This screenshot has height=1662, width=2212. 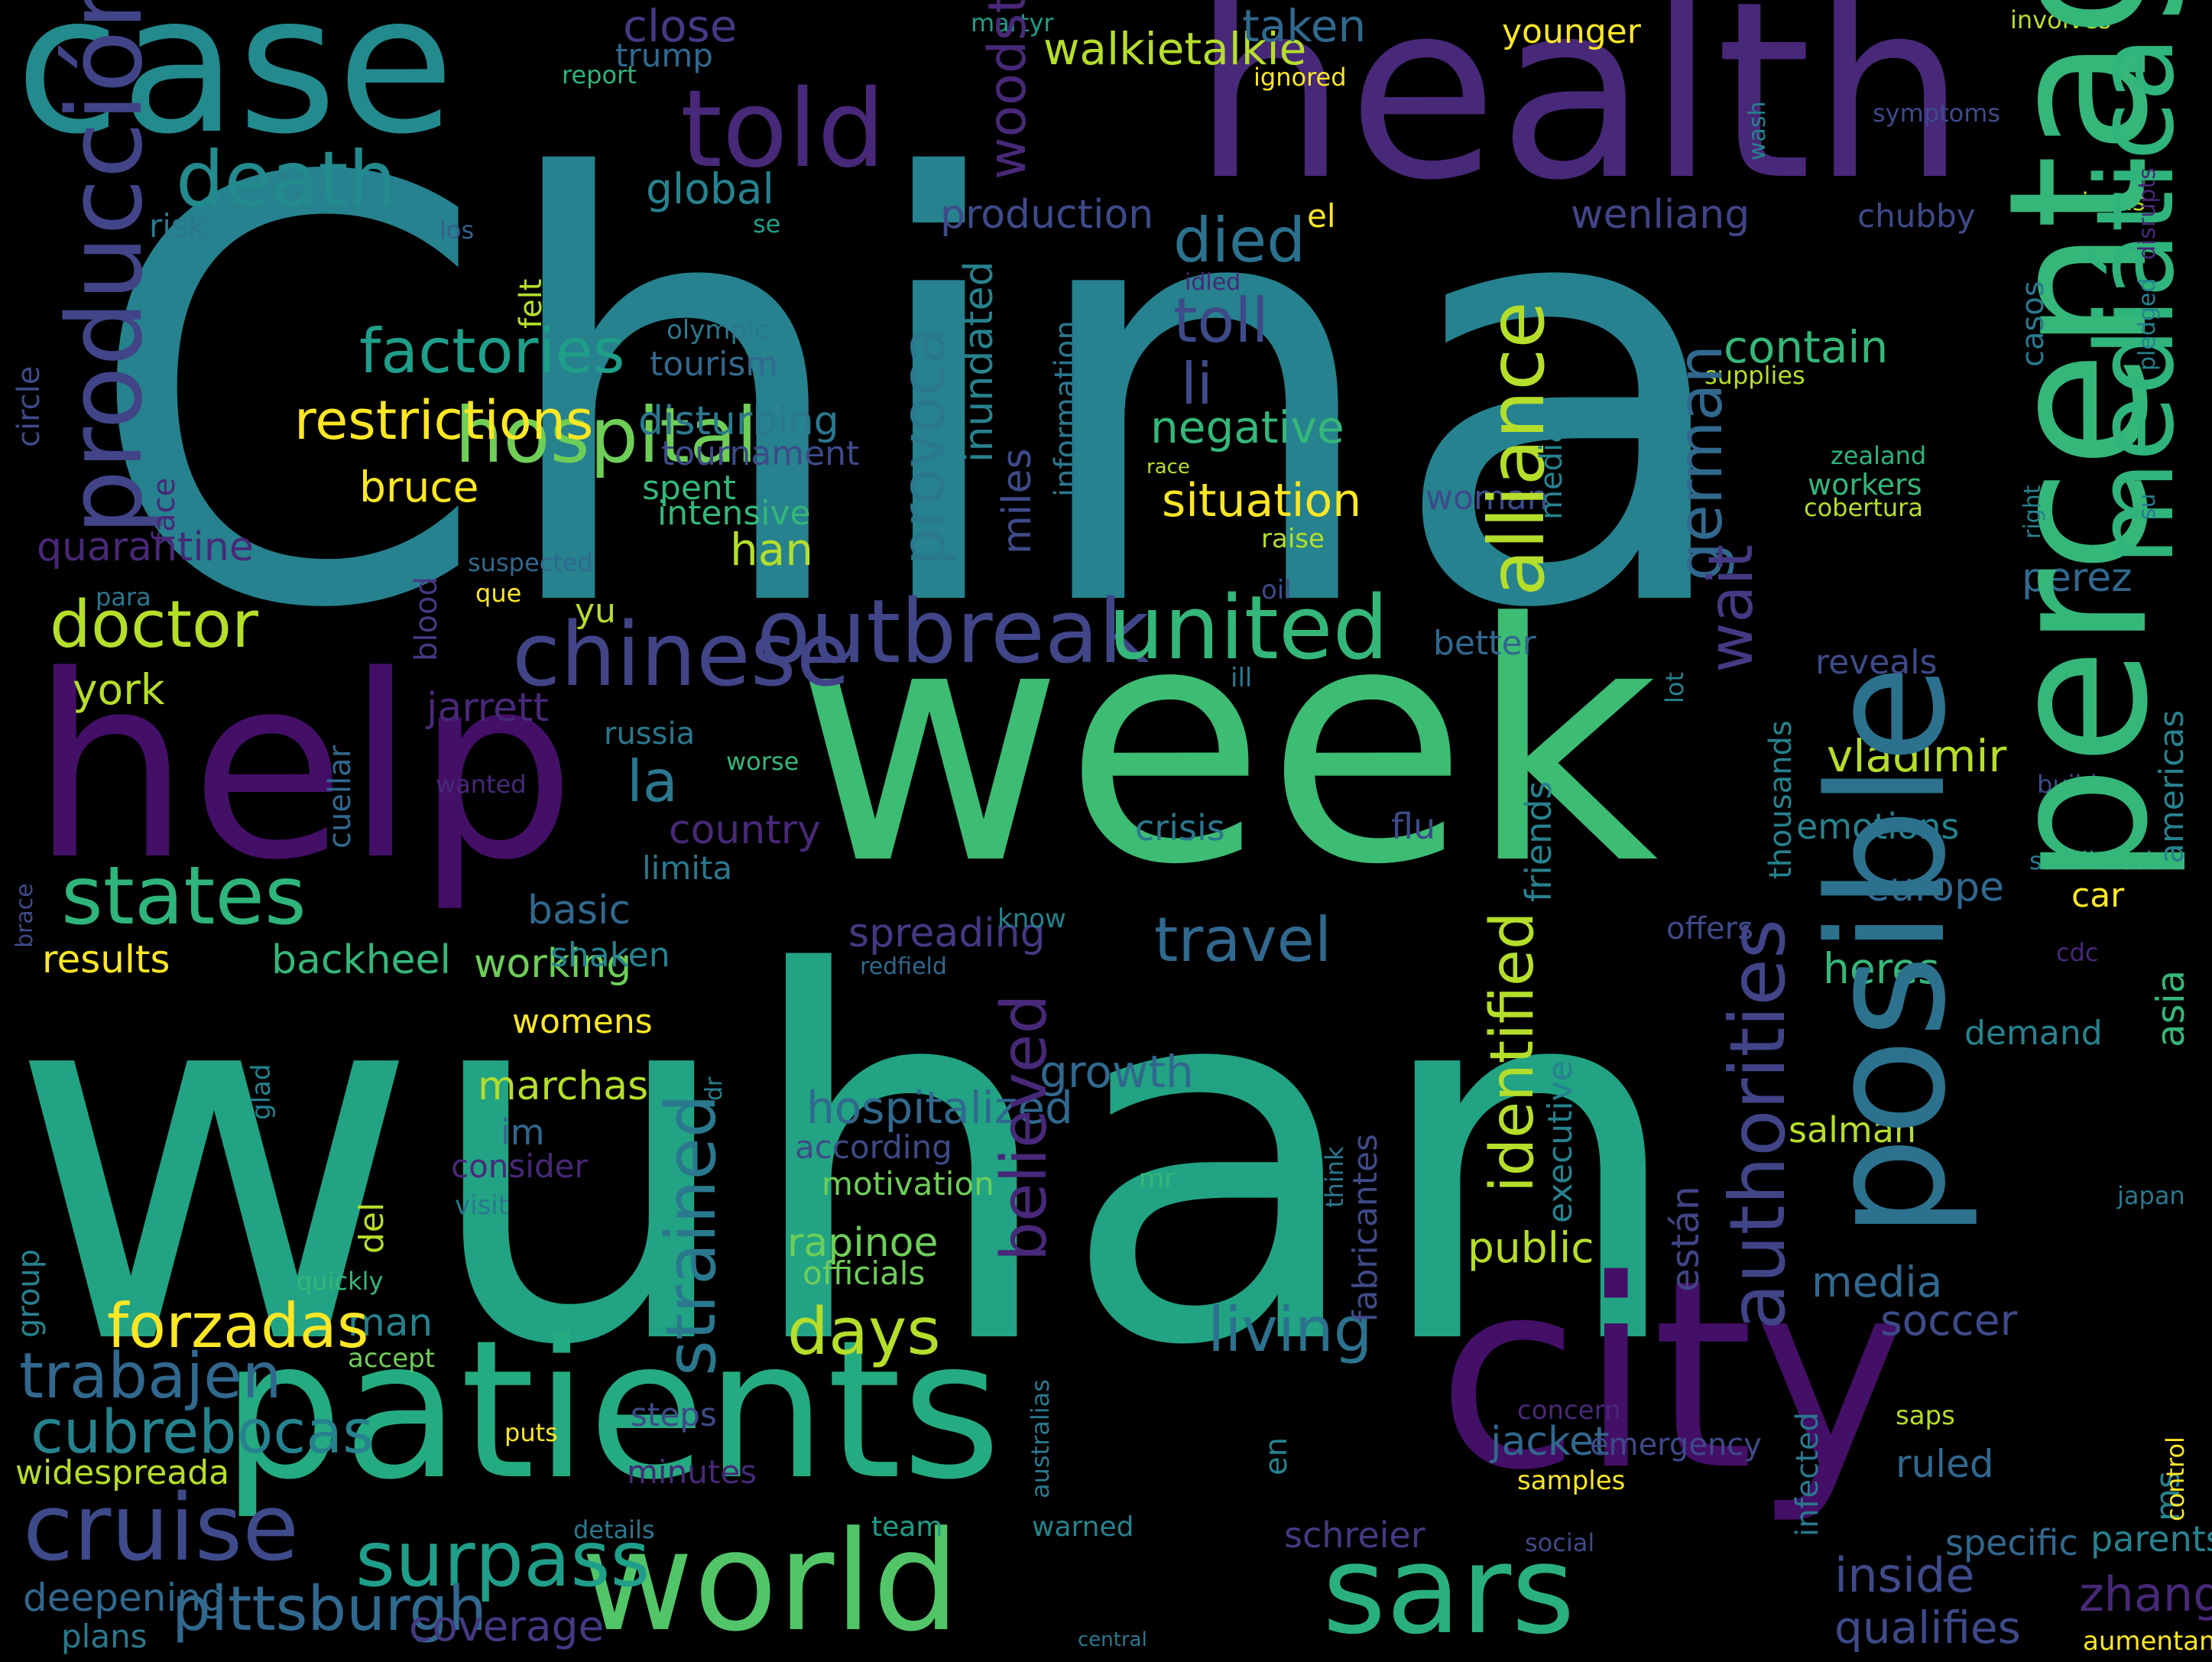 I want to click on word-mr: hospitalized, so click(x=940, y=1108).